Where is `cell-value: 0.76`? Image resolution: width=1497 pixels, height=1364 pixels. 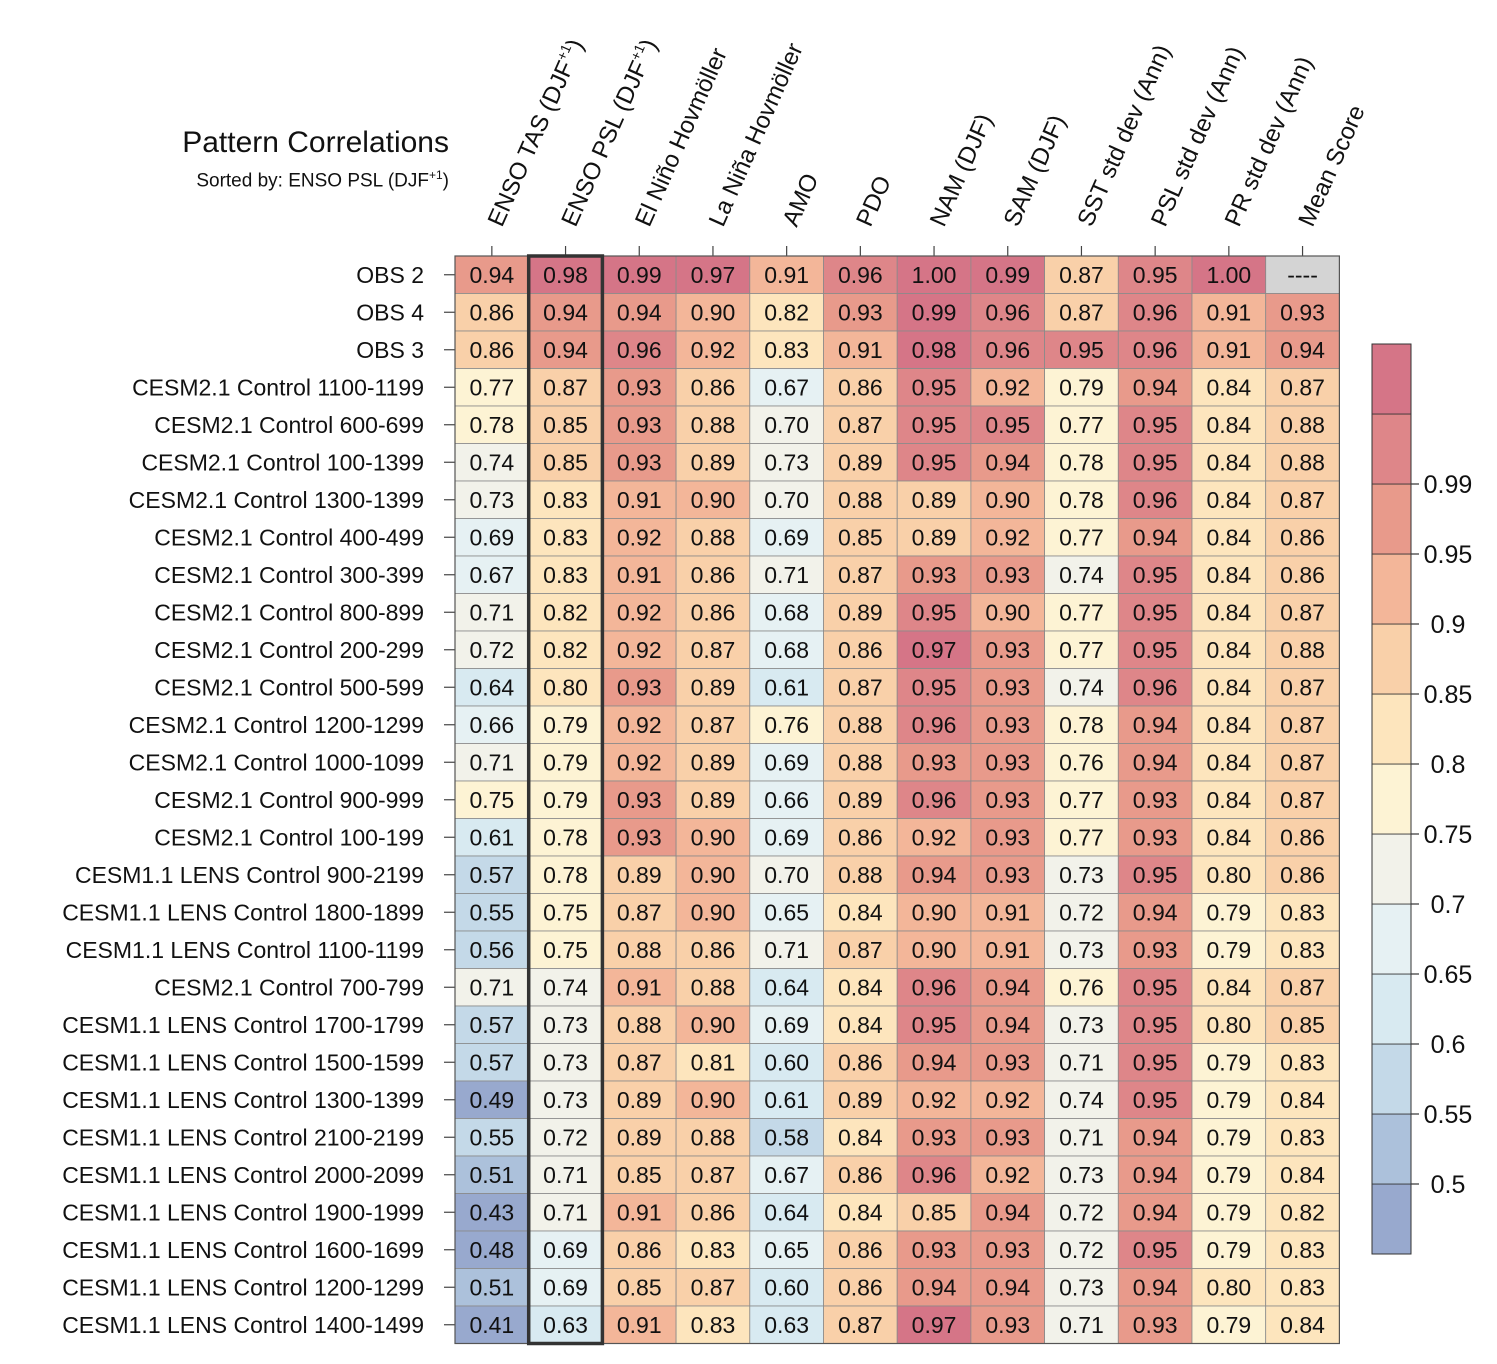 cell-value: 0.76 is located at coordinates (1081, 987).